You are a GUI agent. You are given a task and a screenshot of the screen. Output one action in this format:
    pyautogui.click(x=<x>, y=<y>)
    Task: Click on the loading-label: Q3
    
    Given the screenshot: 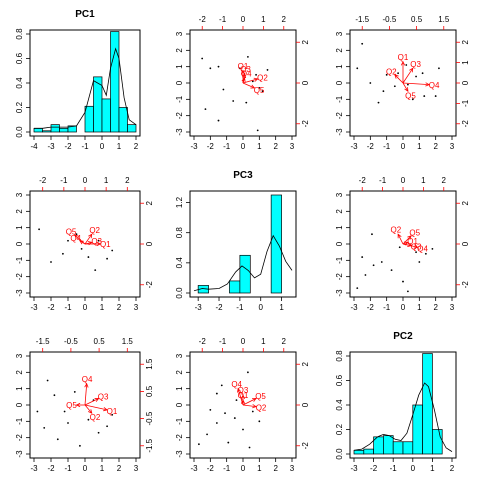 What is the action you would take?
    pyautogui.click(x=96, y=241)
    